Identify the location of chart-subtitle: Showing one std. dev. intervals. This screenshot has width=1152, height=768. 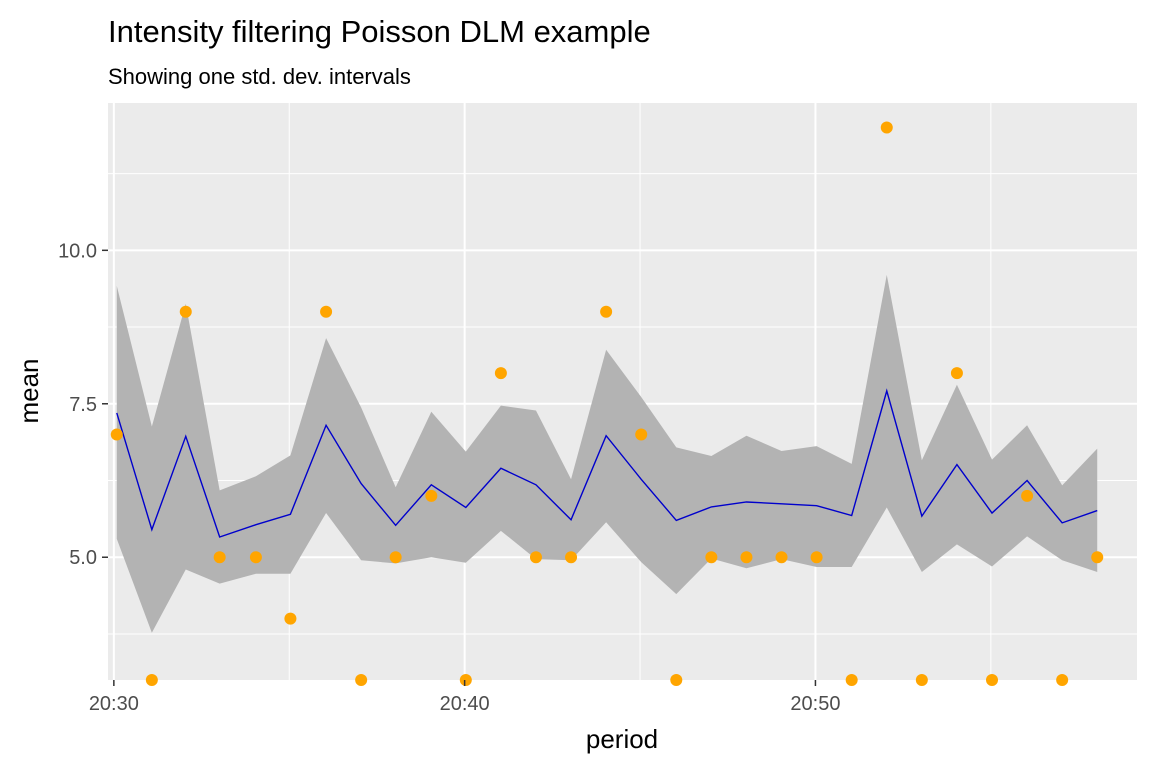
(259, 76).